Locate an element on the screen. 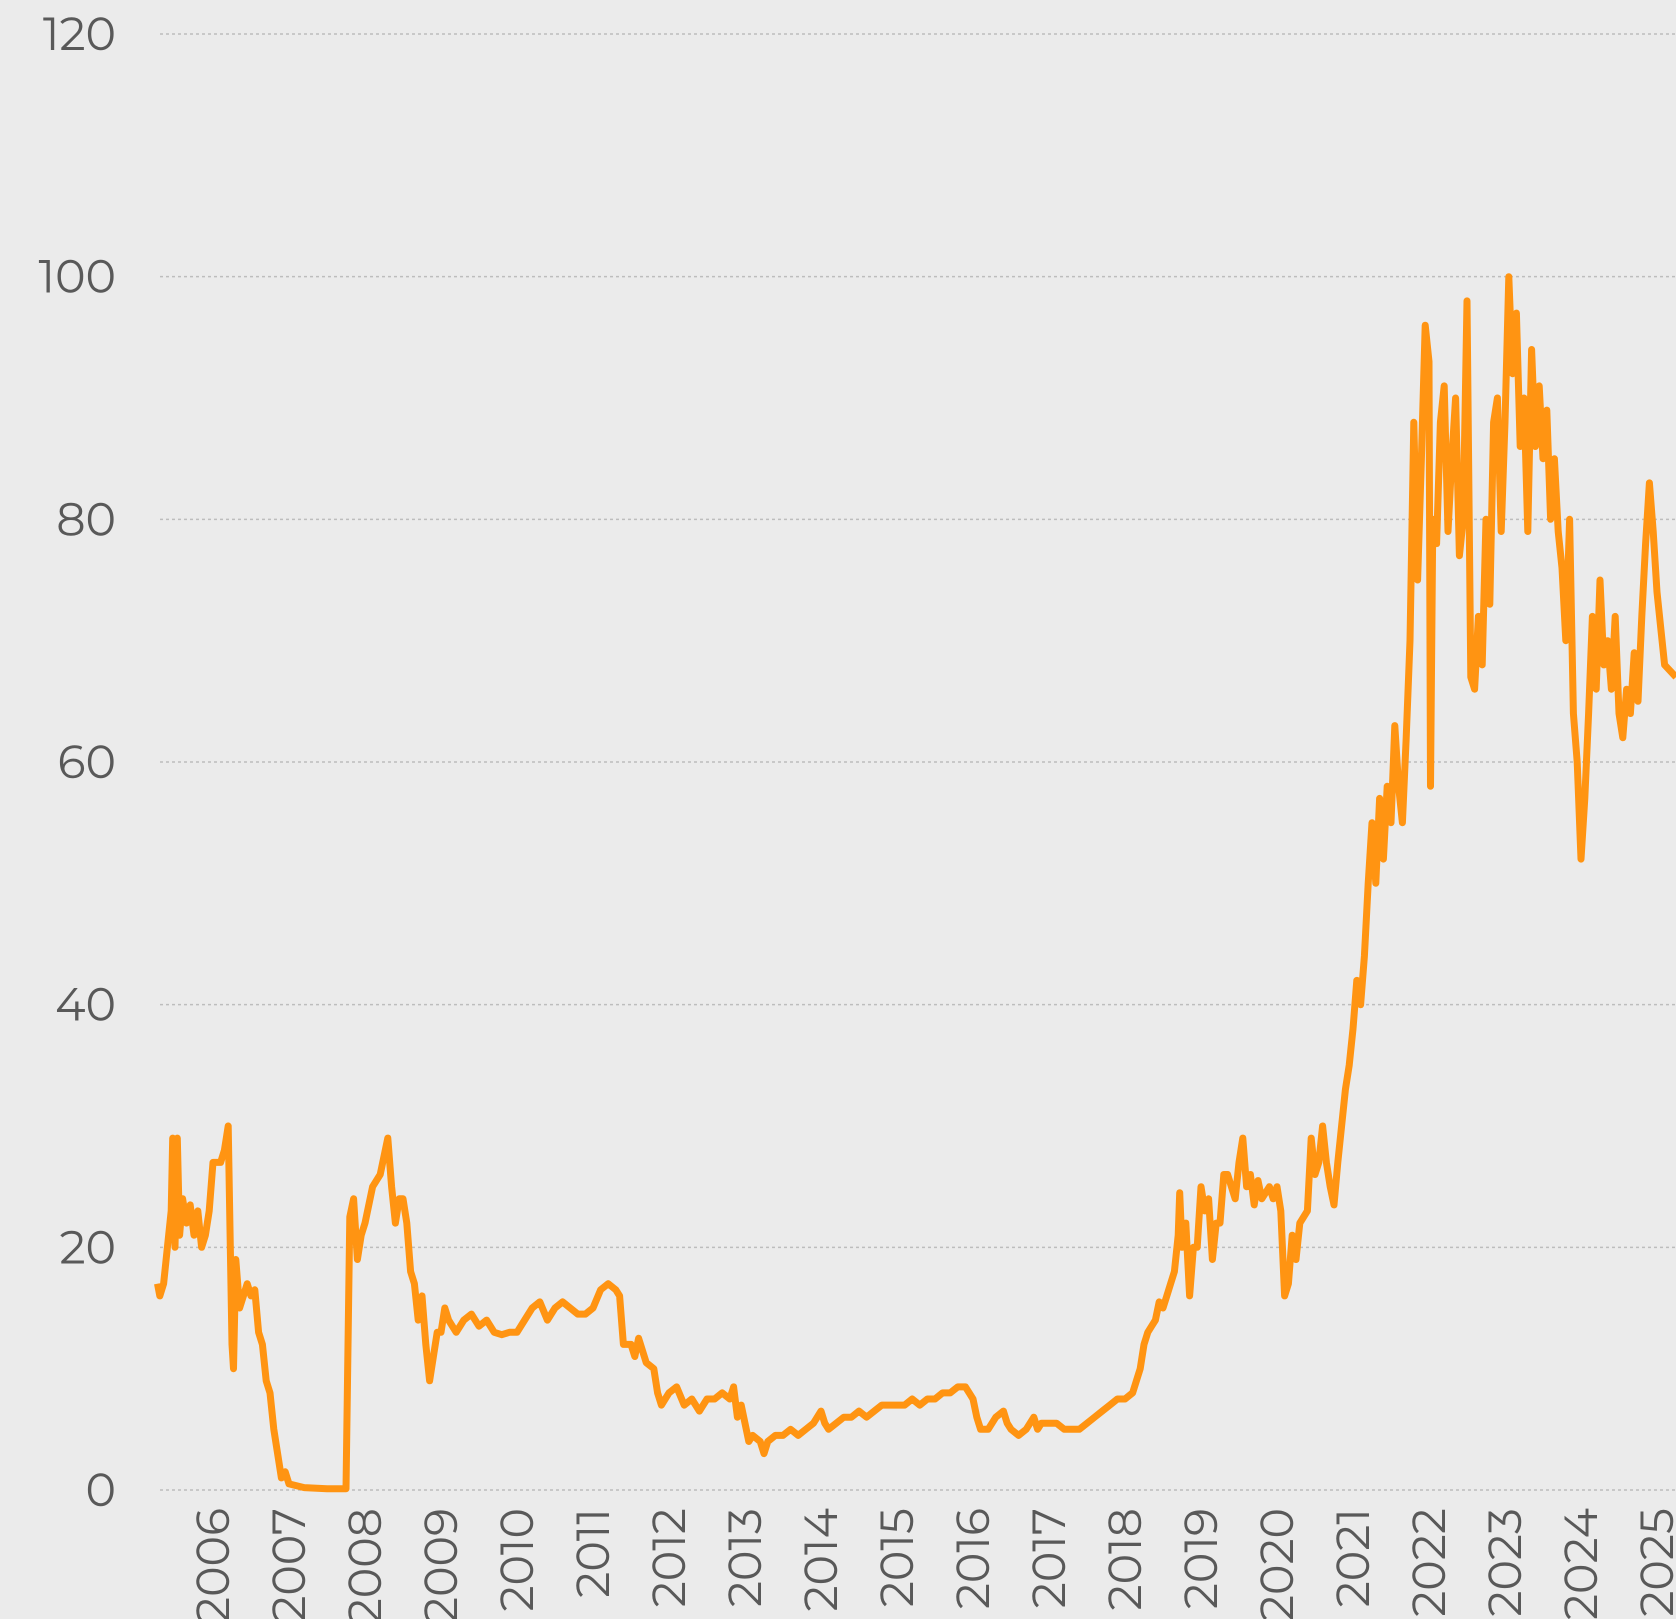 The width and height of the screenshot is (1676, 1619). y-tick-label: 40 is located at coordinates (85, 1004).